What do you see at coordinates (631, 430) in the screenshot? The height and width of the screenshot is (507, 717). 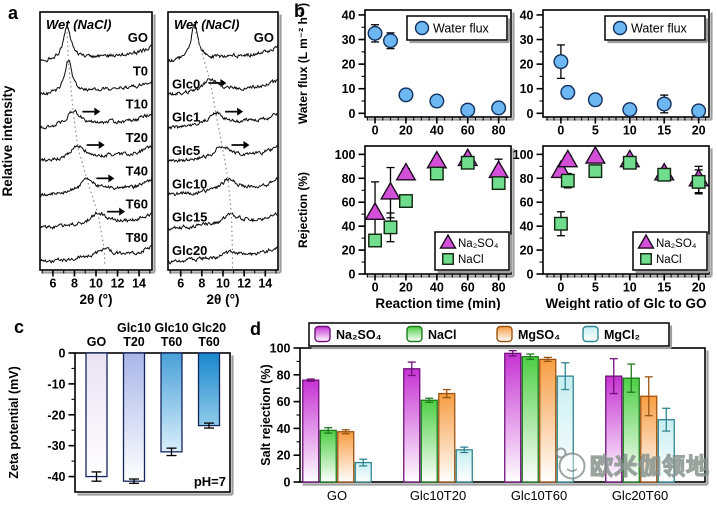 I see `salt-bar-NaCl-Glc20T60` at bounding box center [631, 430].